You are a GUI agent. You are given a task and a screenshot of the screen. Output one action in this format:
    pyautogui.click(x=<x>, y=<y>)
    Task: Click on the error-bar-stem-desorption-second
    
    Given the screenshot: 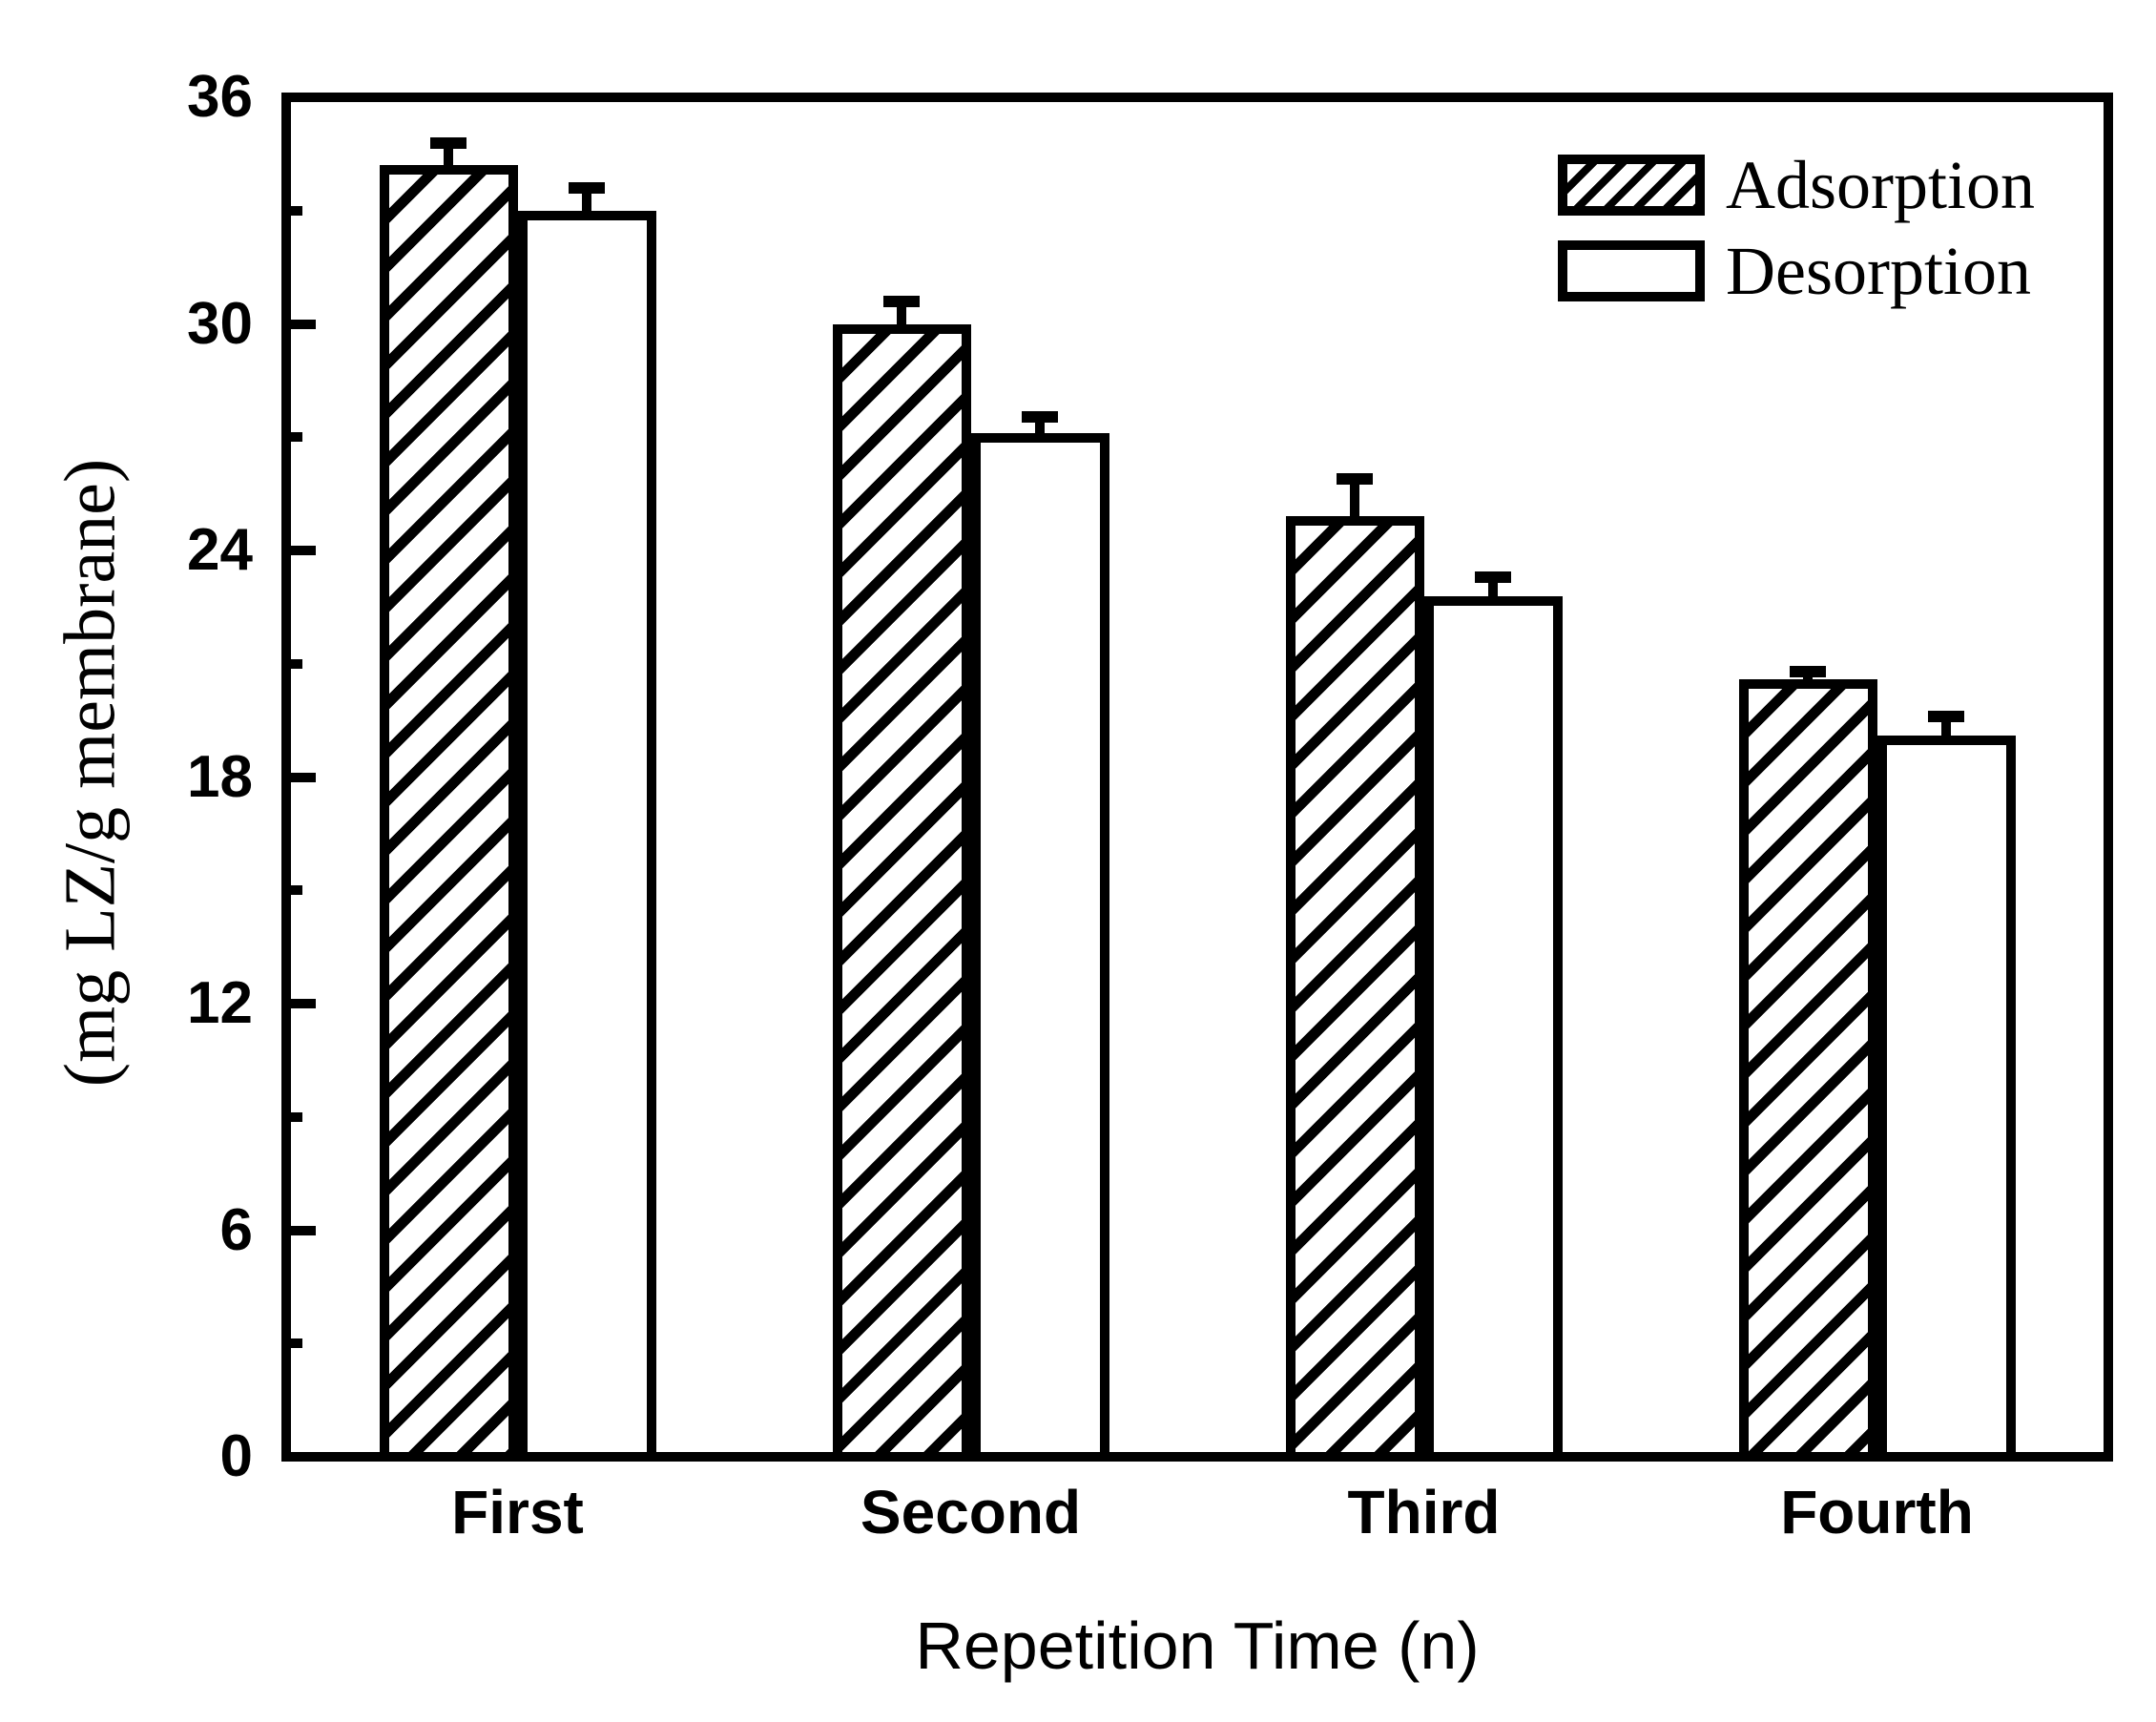 What is the action you would take?
    pyautogui.click(x=1040, y=425)
    